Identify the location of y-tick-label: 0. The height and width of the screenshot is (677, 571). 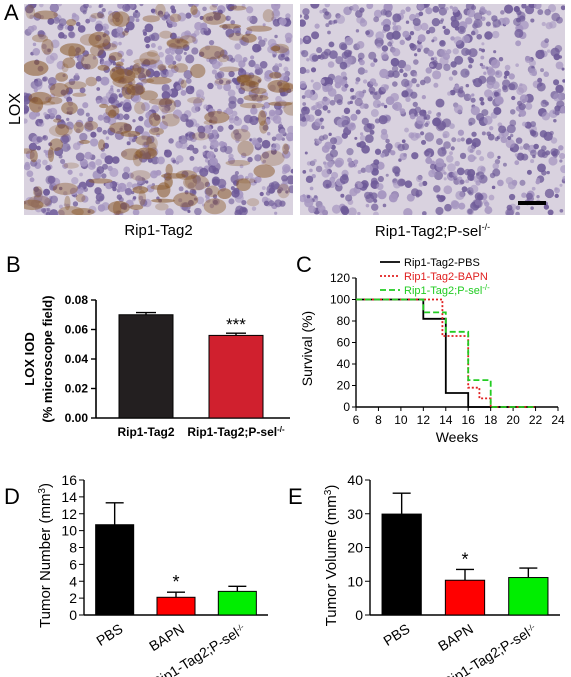
(359, 615).